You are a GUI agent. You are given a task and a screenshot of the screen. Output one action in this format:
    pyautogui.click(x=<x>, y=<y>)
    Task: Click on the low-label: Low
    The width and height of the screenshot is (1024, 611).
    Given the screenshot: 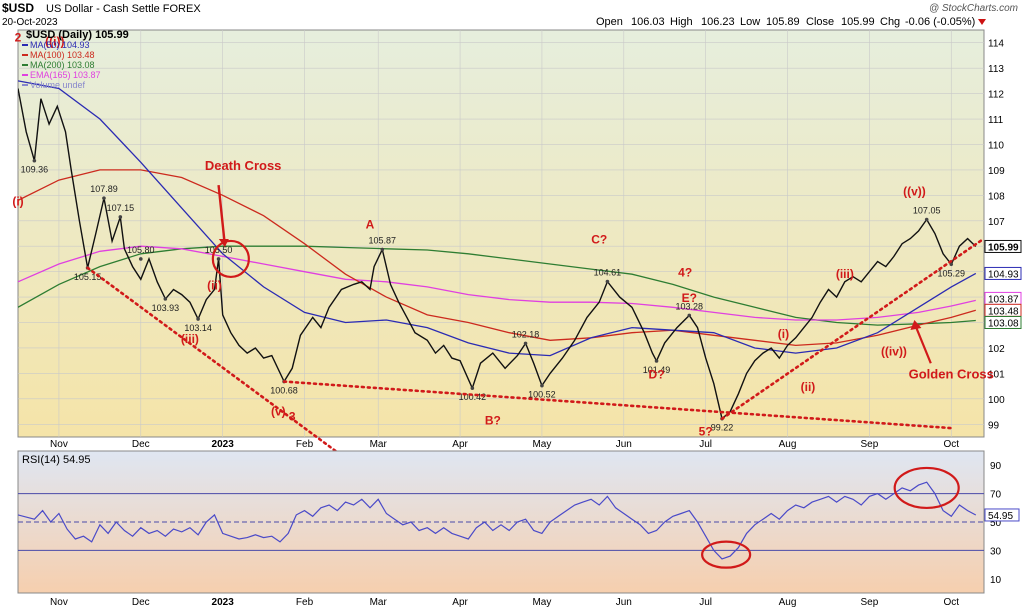 What is the action you would take?
    pyautogui.click(x=750, y=22)
    